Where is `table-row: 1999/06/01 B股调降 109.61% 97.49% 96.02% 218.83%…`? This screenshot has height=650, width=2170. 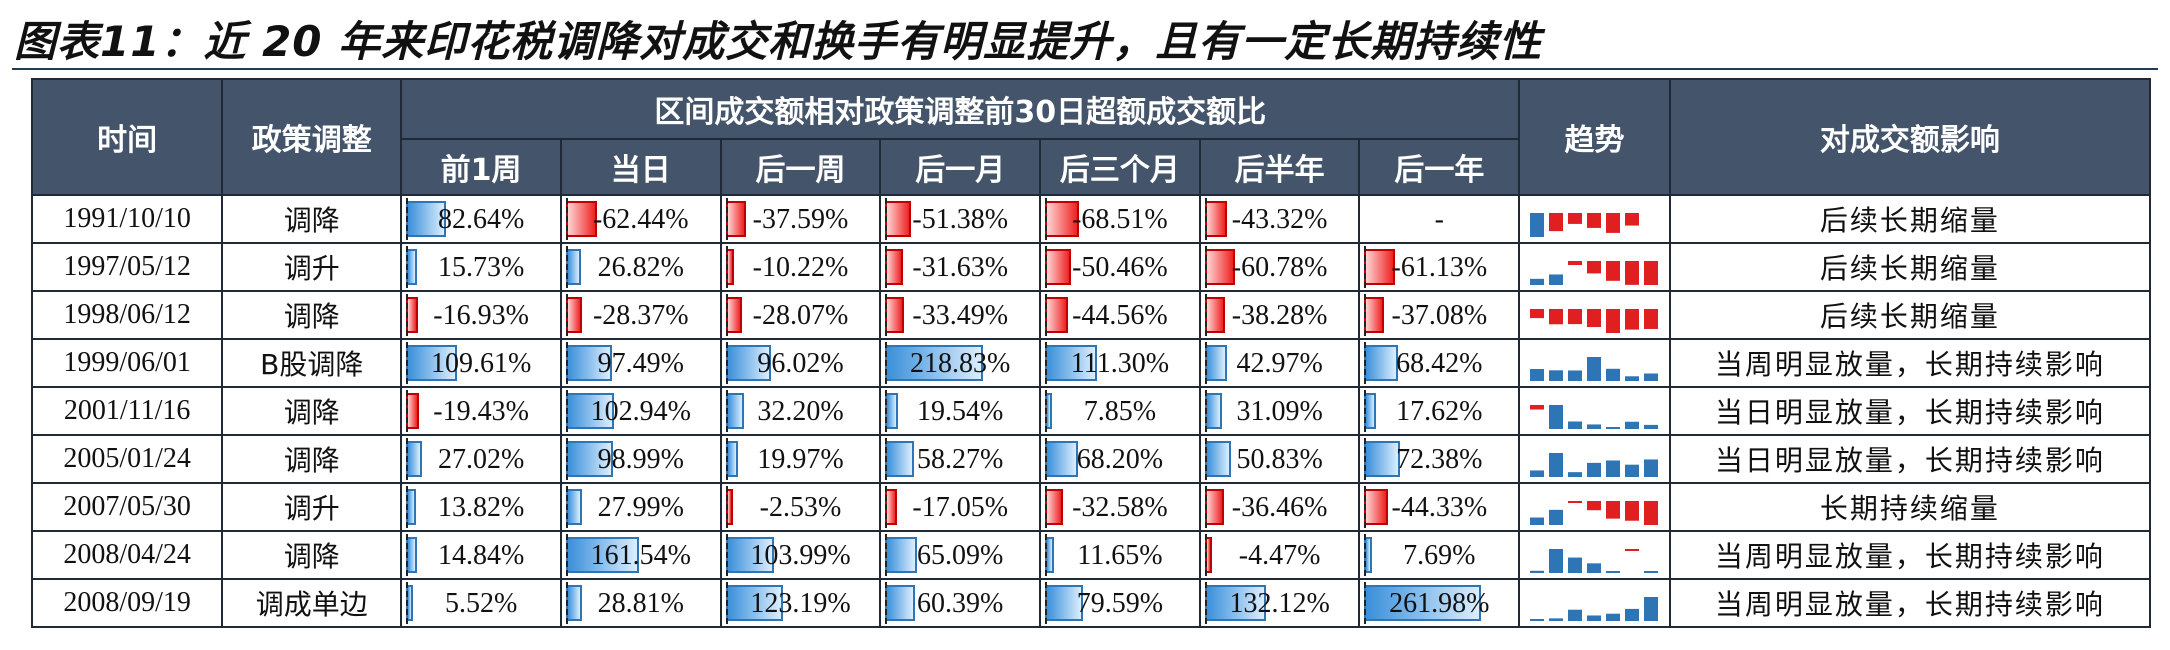
table-row: 1999/06/01 B股调降 109.61% 97.49% 96.02% 218.83%… is located at coordinates (1091, 363).